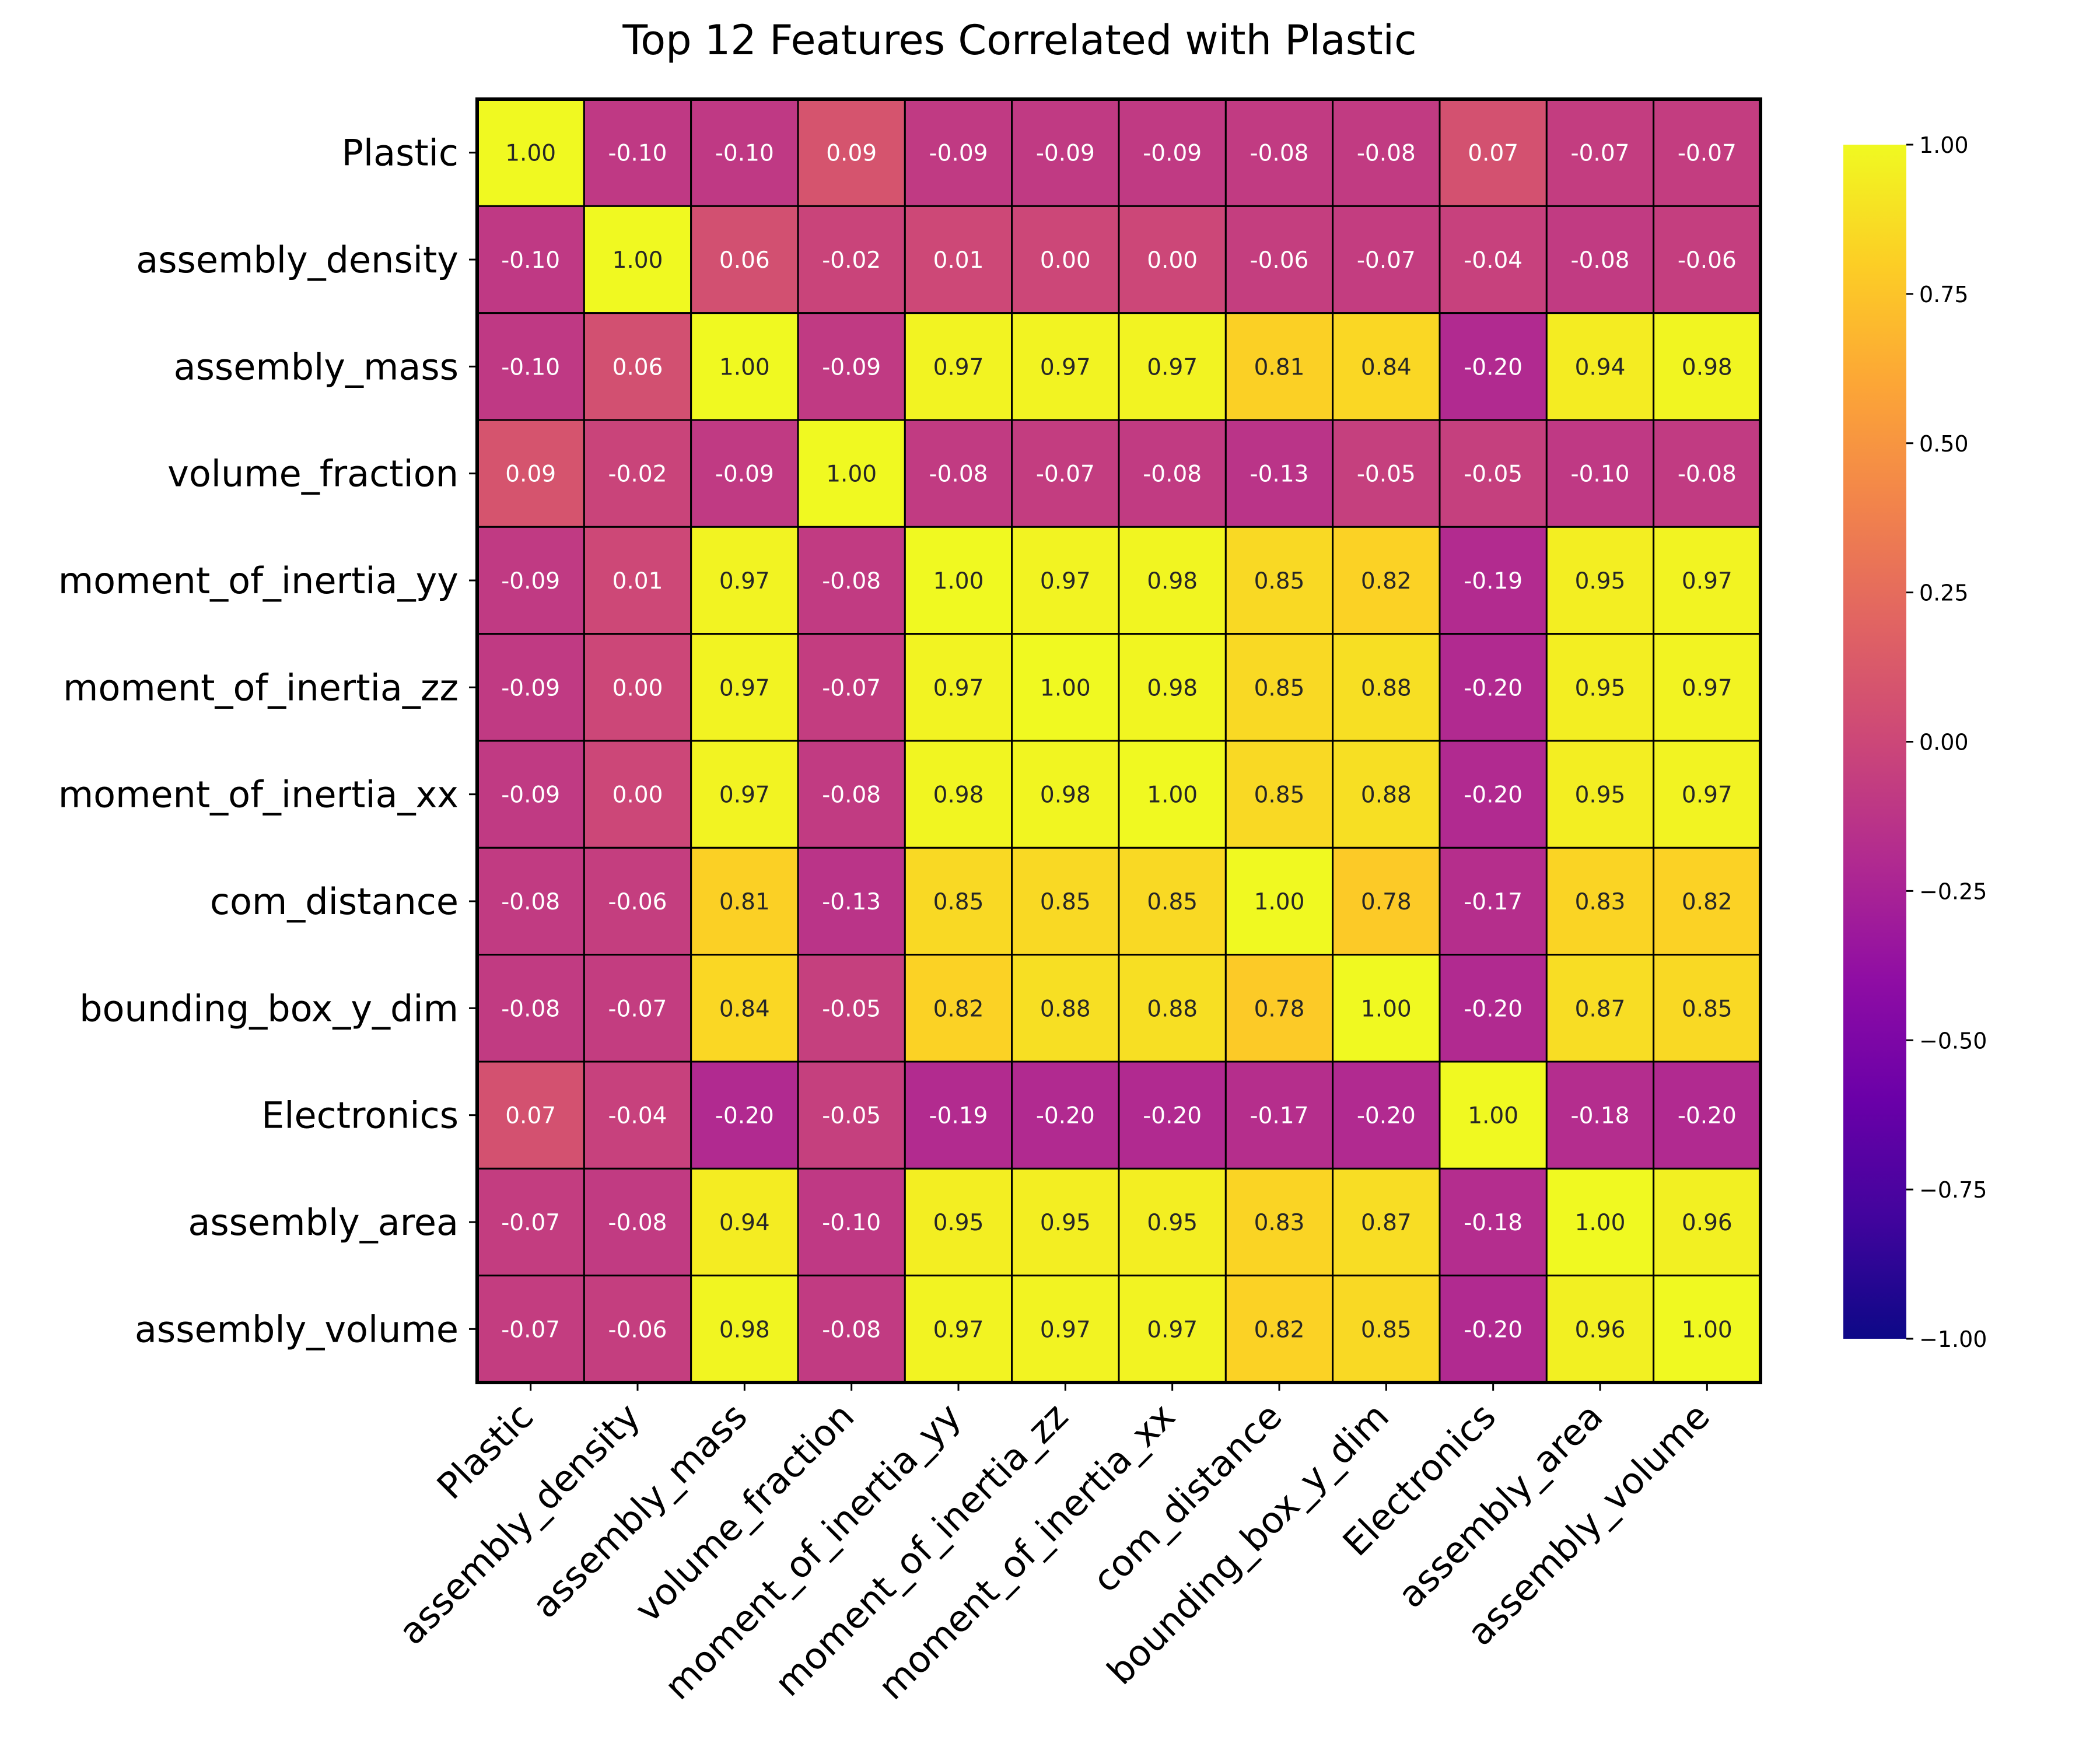  Describe the element at coordinates (297, 1329) in the screenshot. I see `y-tick-label-assembly-volume: assembly_volume` at that location.